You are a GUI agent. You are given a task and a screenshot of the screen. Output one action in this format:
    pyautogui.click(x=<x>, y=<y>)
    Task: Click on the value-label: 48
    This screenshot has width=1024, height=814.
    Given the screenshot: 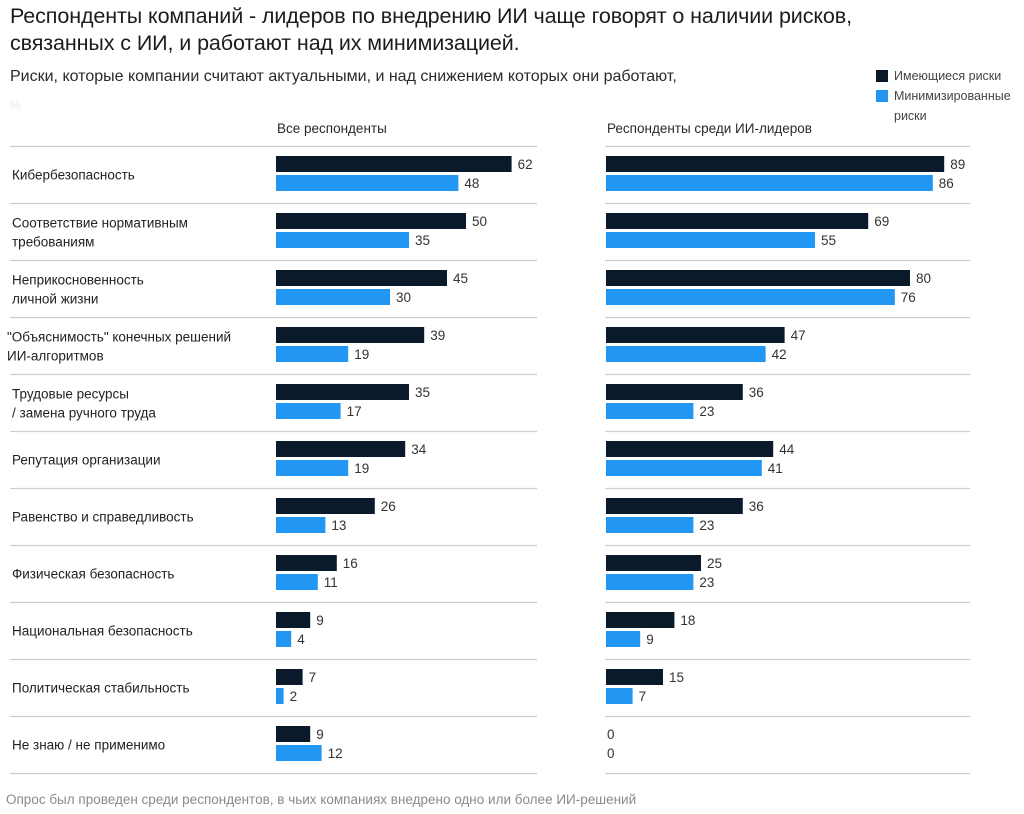 What is the action you would take?
    pyautogui.click(x=471, y=183)
    